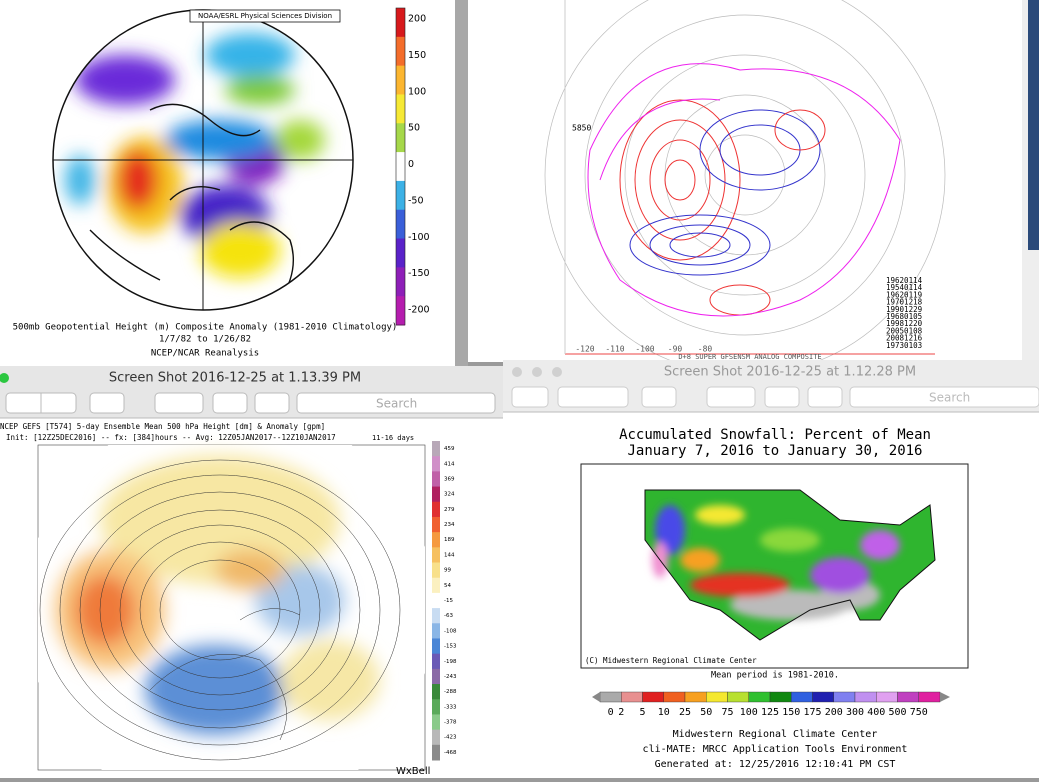 This screenshot has height=782, width=1039. Describe the element at coordinates (411, 164) in the screenshot. I see `colorbar-label: 0` at that location.